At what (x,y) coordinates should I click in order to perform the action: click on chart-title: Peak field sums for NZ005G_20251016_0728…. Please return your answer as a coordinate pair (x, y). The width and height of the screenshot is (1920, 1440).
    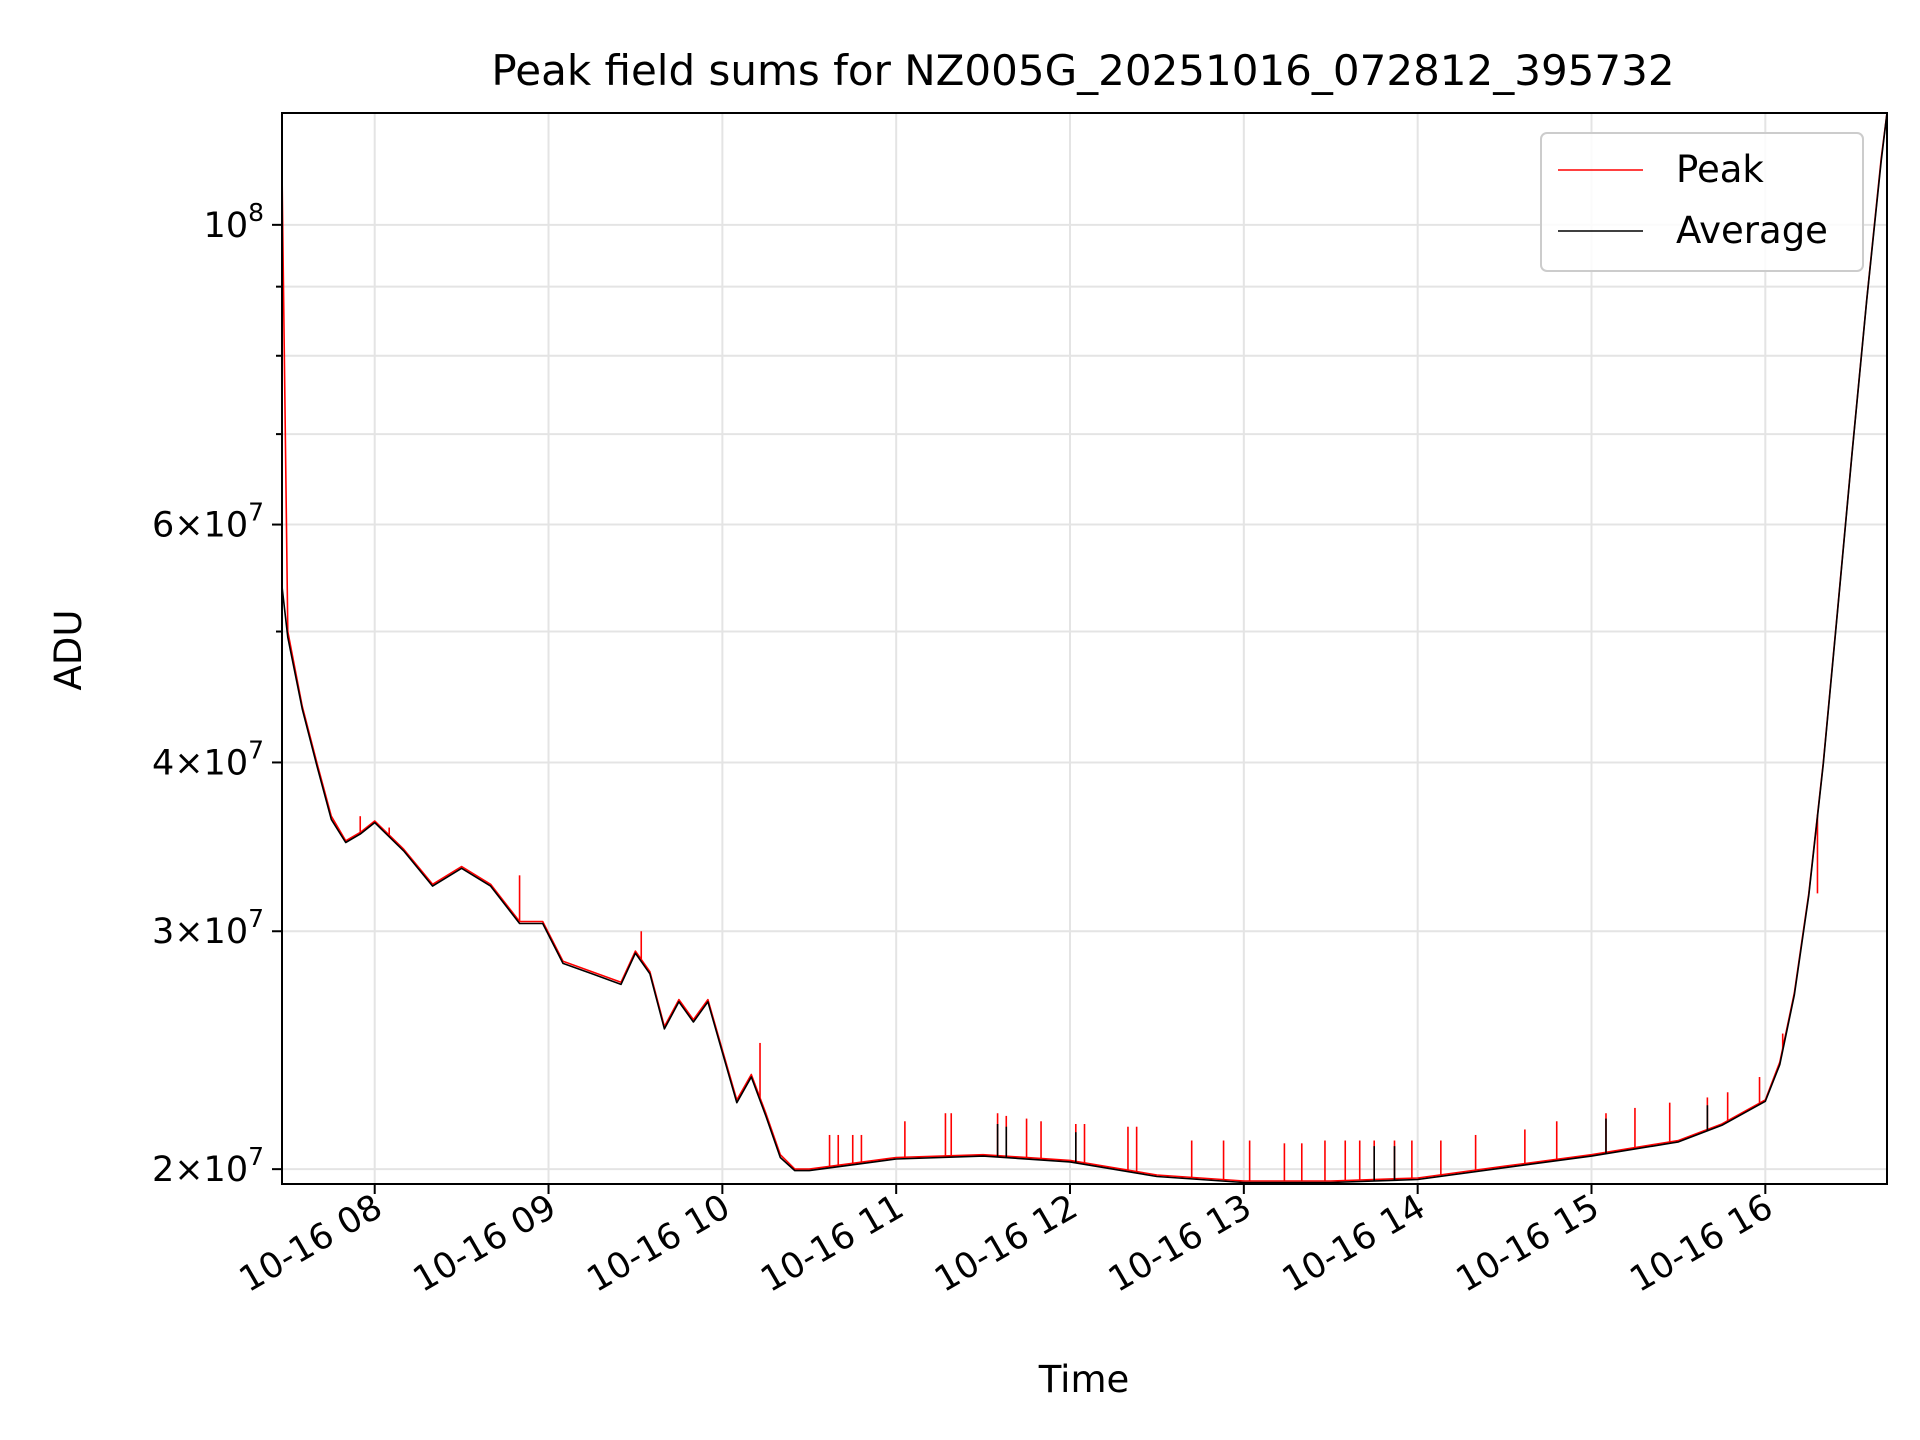
    Looking at the image, I should click on (1082, 70).